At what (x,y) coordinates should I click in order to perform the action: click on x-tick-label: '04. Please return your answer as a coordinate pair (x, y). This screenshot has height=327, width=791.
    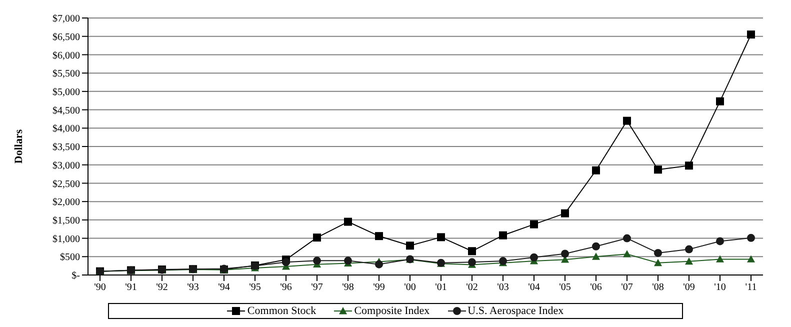
    Looking at the image, I should click on (534, 288).